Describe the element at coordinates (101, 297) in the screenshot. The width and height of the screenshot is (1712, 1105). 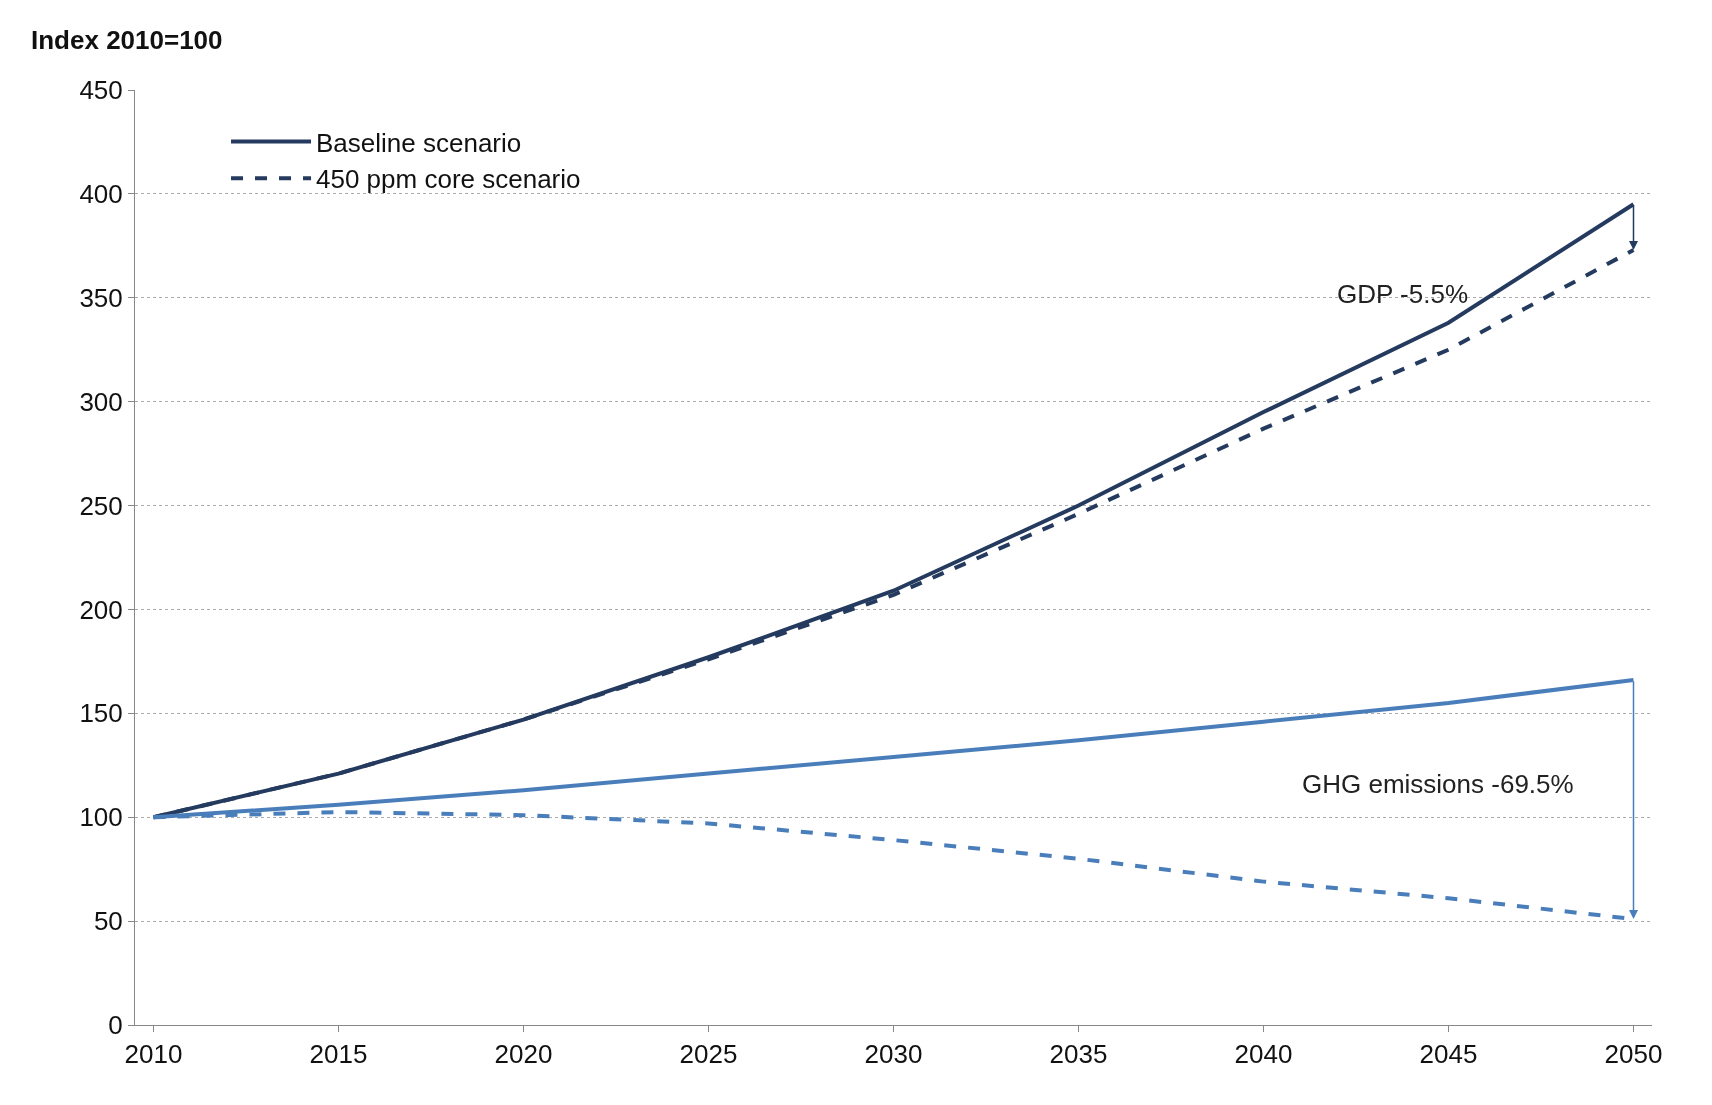
I see `y-tick-label: 350` at that location.